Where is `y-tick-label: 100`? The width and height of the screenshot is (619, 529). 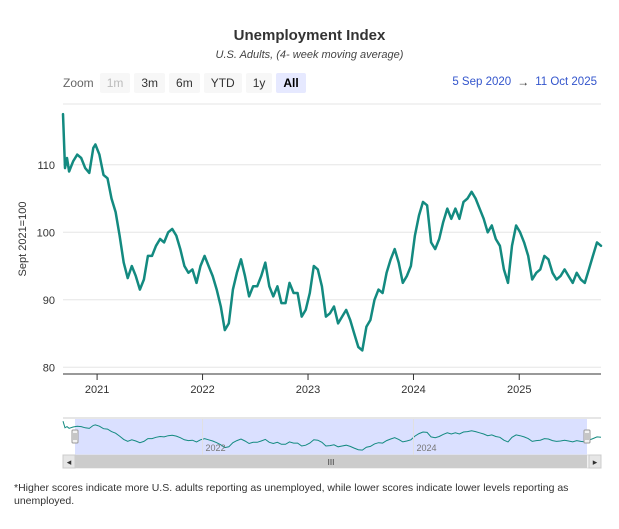 y-tick-label: 100 is located at coordinates (46, 233).